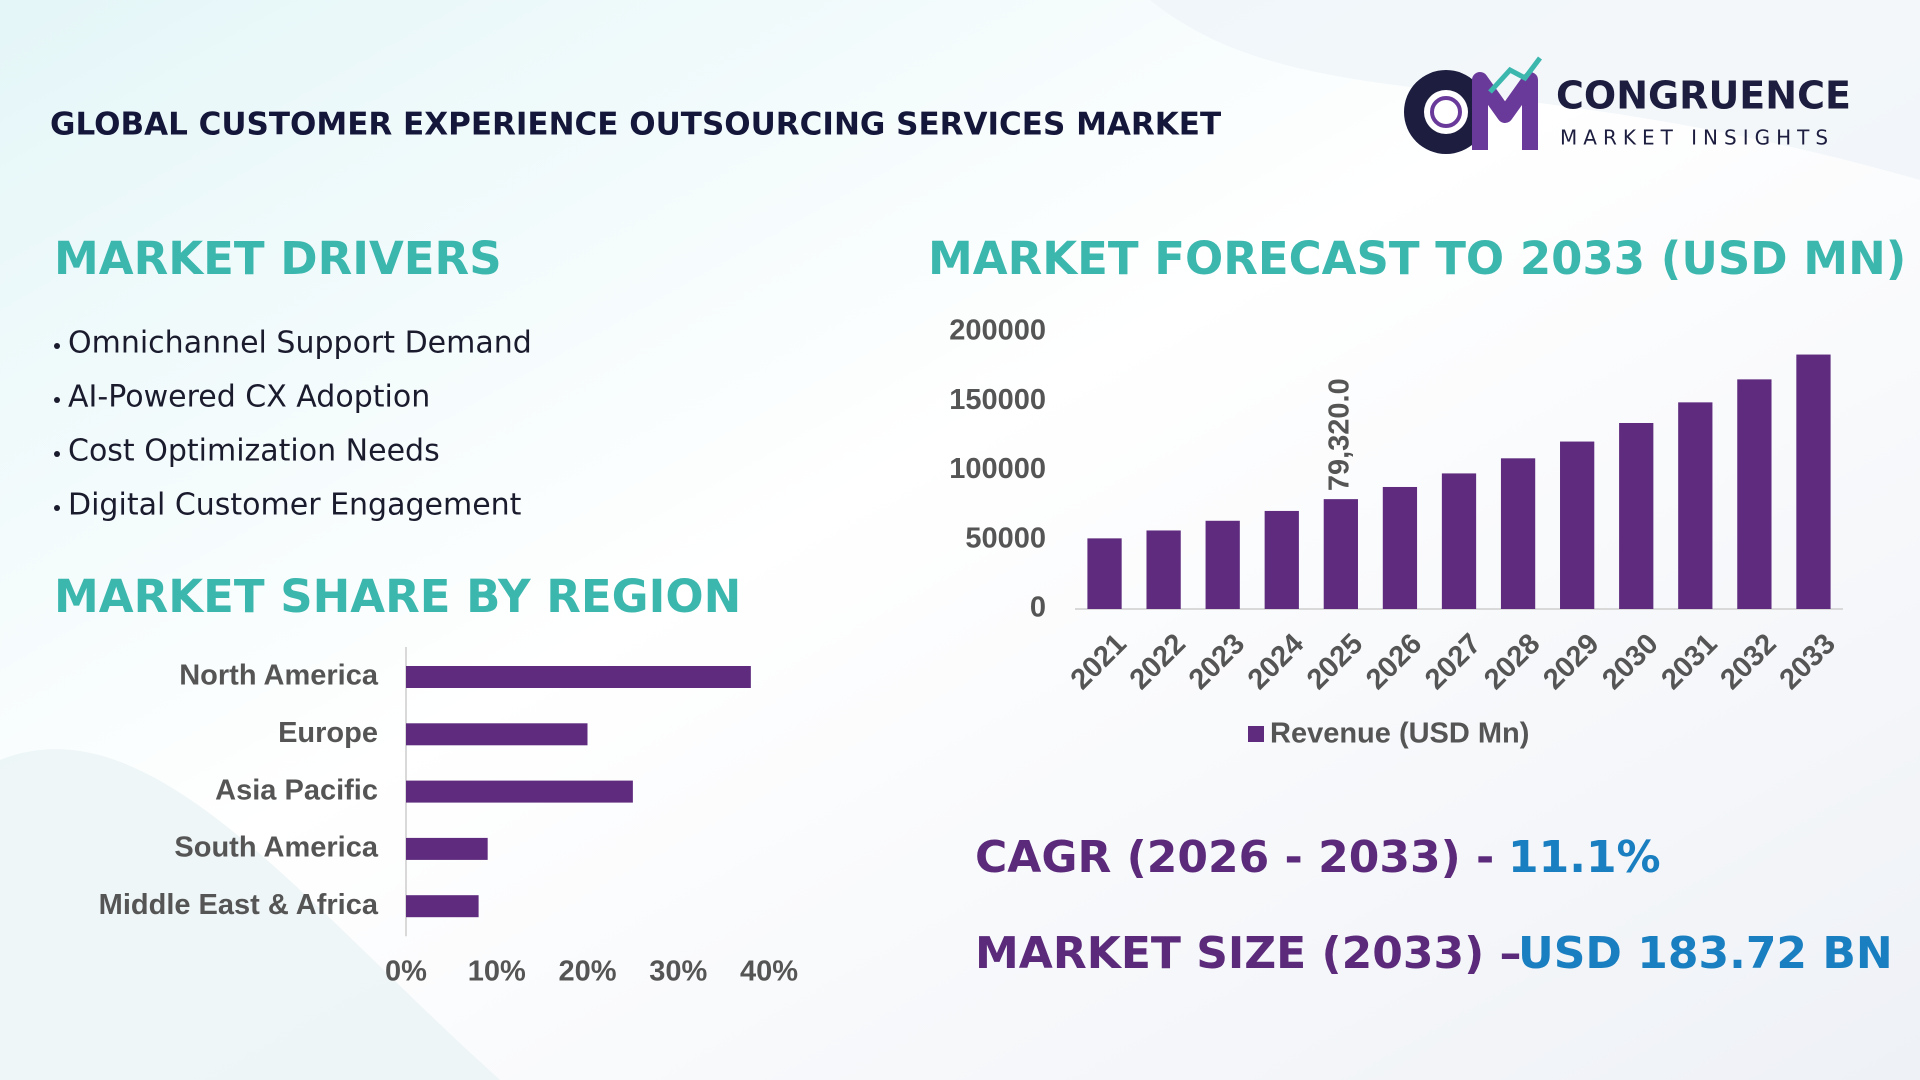 The image size is (1920, 1080). Describe the element at coordinates (397, 596) in the screenshot. I see `chart-title: MARKET SHARE BY REGION` at that location.